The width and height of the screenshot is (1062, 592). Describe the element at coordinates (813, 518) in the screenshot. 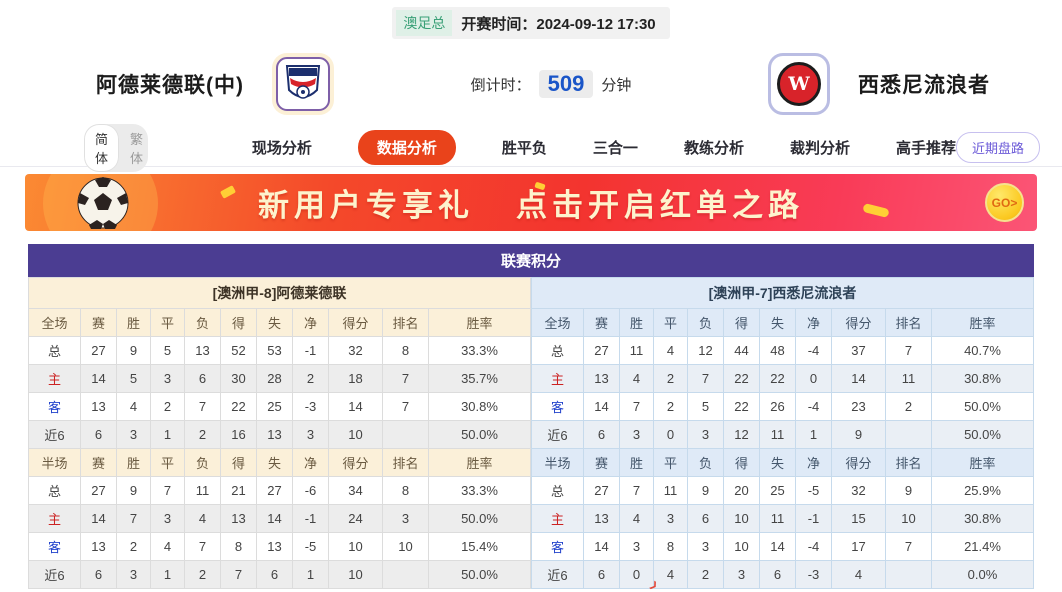

I see `stat-cell: -1` at that location.